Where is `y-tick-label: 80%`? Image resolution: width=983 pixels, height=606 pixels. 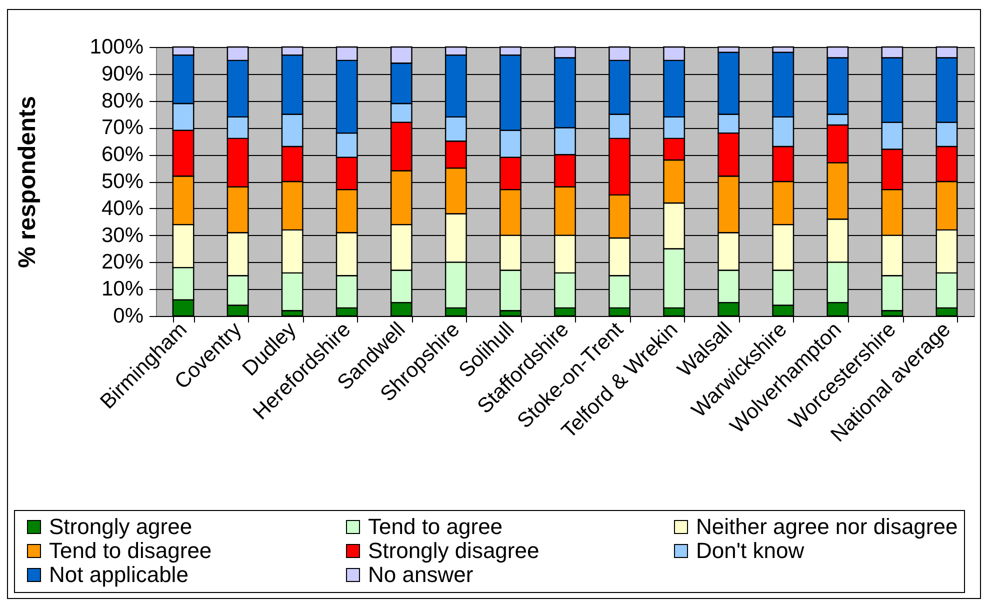
y-tick-label: 80% is located at coordinates (122, 100).